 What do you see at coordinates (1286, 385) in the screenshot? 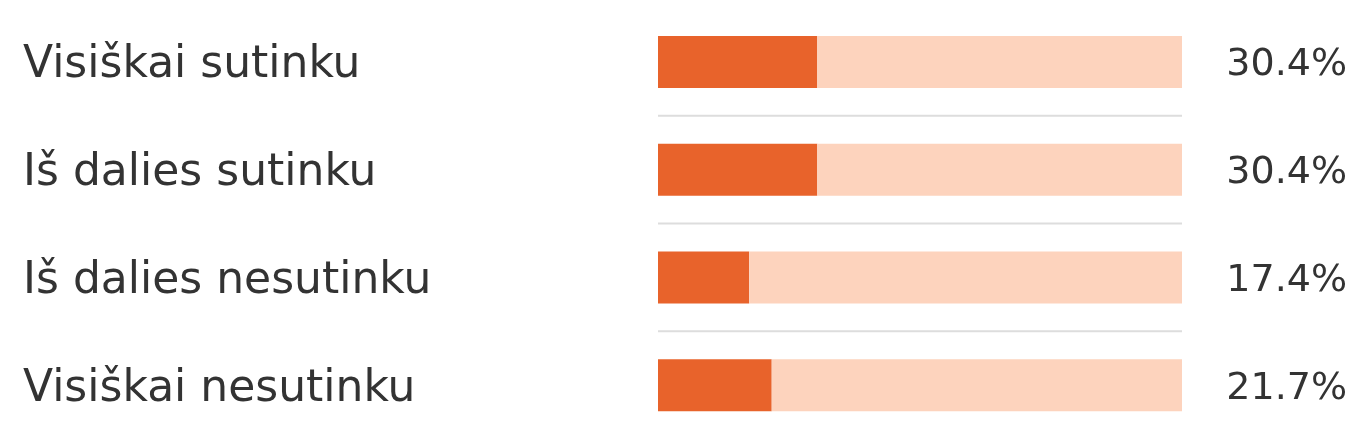
I see `data-label: 21.7%` at bounding box center [1286, 385].